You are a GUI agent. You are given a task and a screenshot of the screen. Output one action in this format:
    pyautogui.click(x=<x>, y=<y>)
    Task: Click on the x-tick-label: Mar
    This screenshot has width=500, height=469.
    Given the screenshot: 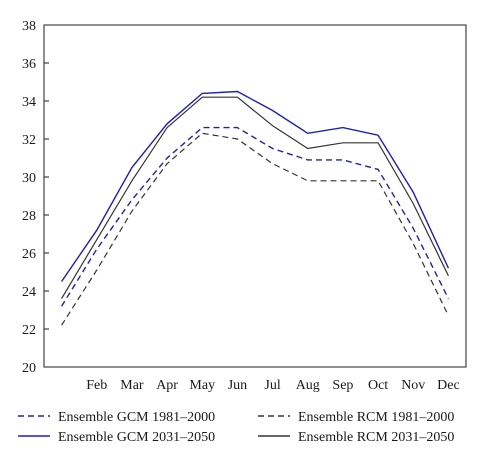 What is the action you would take?
    pyautogui.click(x=132, y=385)
    